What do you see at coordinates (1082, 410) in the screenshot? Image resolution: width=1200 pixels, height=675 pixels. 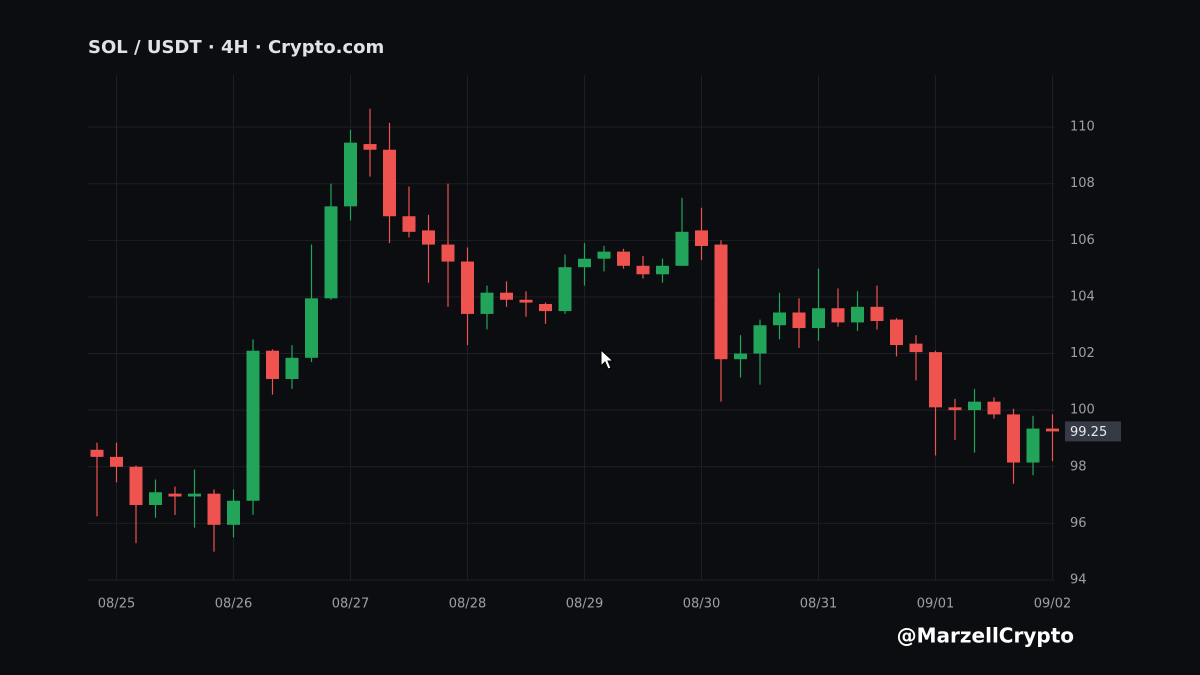 I see `y-tick-label: 100` at bounding box center [1082, 410].